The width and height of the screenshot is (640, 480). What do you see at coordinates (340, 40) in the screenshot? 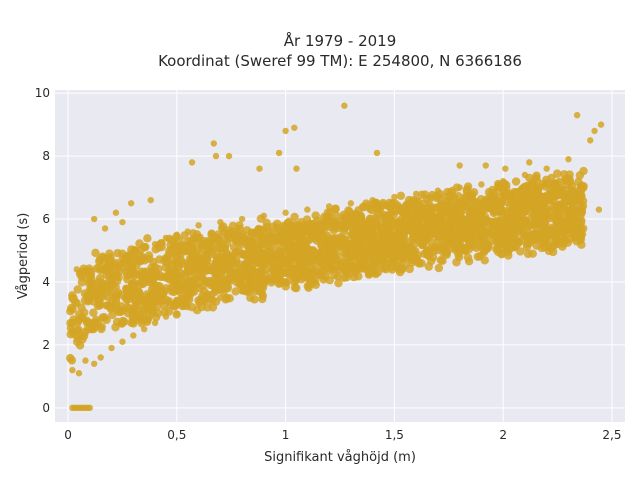
I see `chart-title-line-1: År 1979 - 2019` at bounding box center [340, 40].